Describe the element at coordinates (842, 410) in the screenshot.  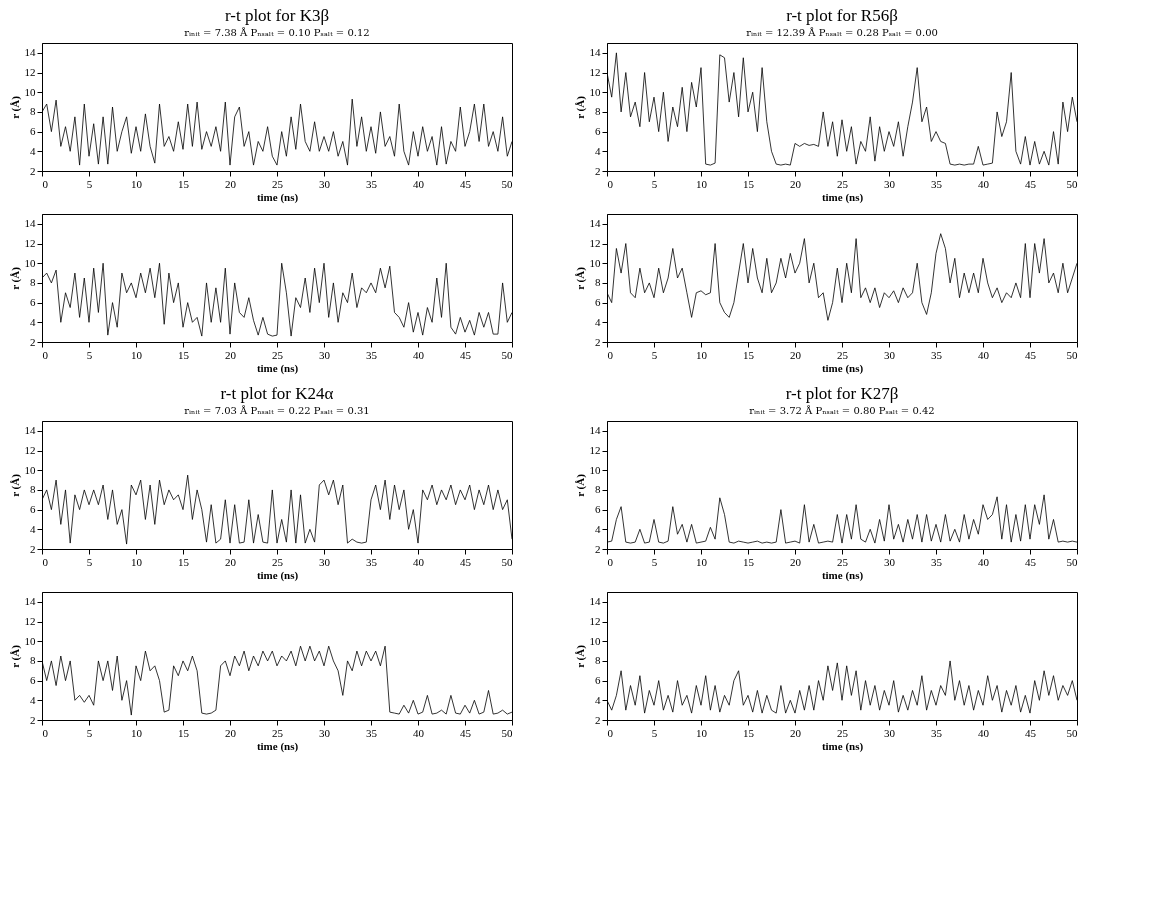
I see `chart-subtitle: rᵢₙᵢₜ = 3.72 Å Pₙₛₐₗₜ = 0.80 Pₛₐₗₜ = 0.42` at that location.